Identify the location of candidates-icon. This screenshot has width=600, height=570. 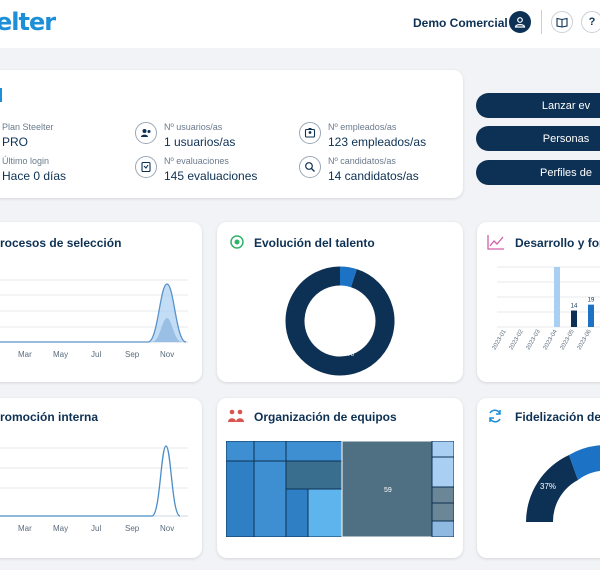
(310, 167).